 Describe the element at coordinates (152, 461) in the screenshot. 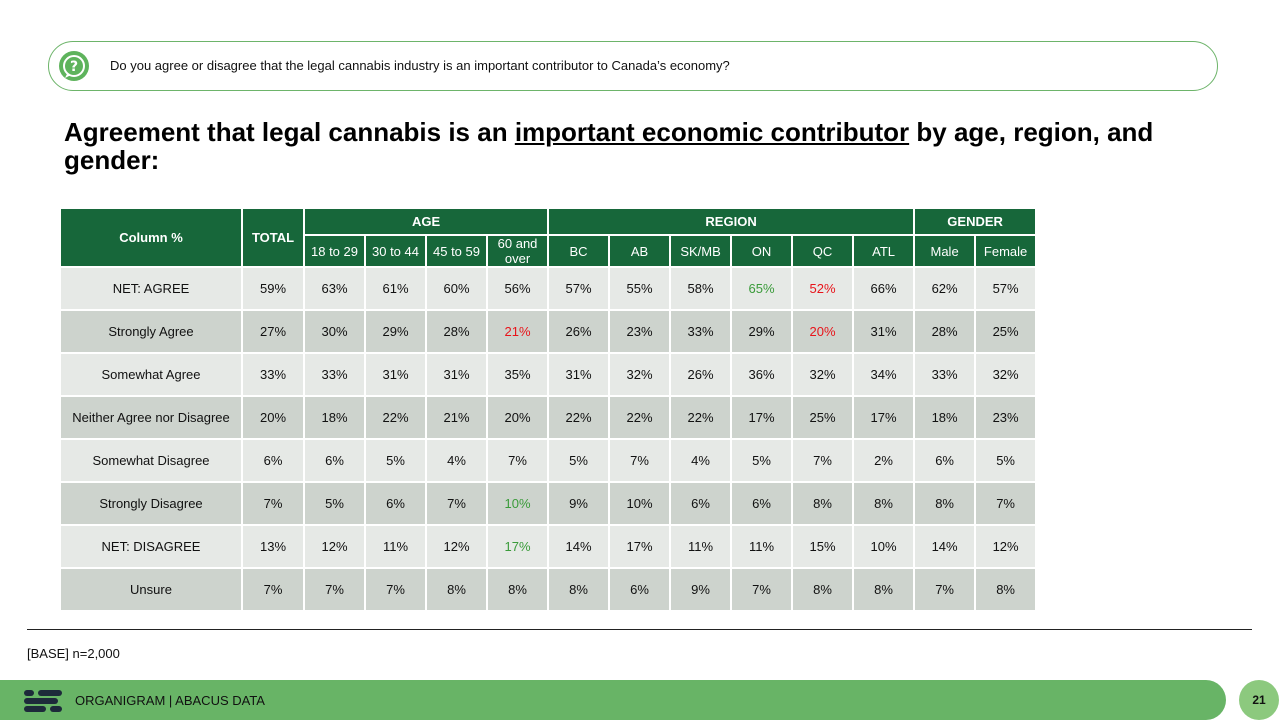

I see `row-label: Somewhat Disagree` at that location.